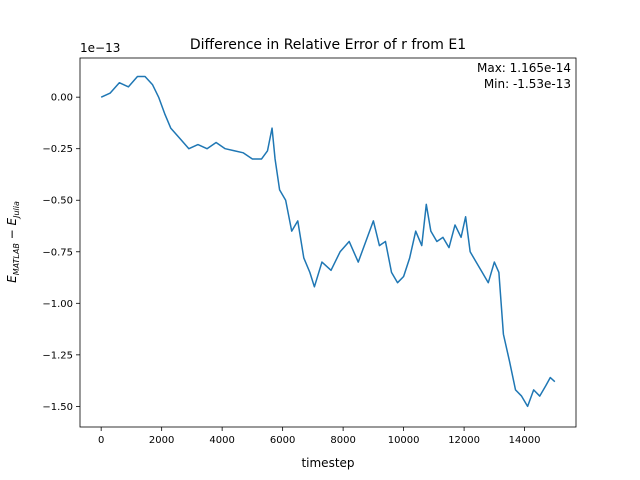  I want to click on annotation-min: Min: -1.53e-13, so click(527, 84).